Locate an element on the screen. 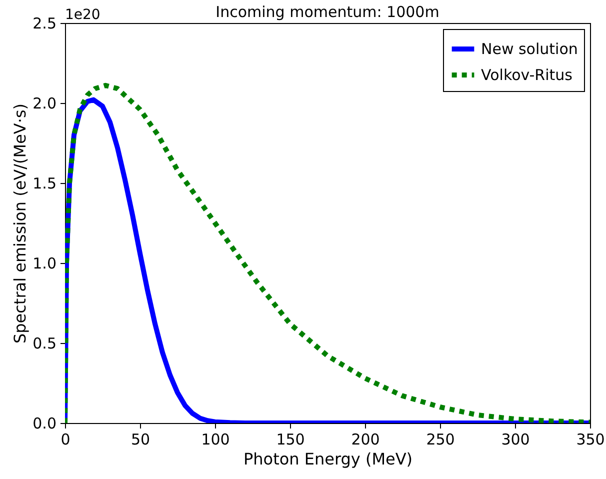 This screenshot has width=606, height=479. x-tick-label: 50 is located at coordinates (140, 439).